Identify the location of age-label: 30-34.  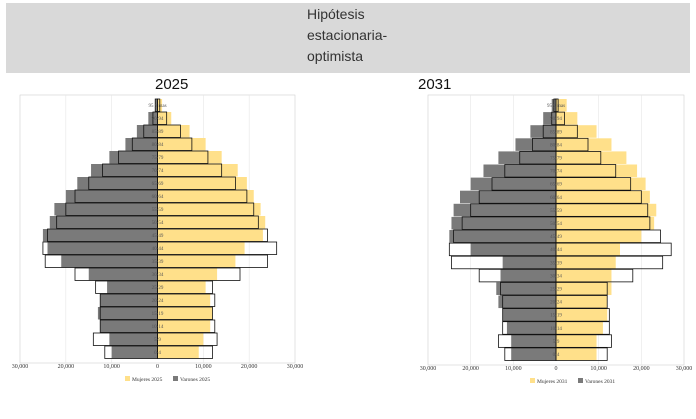
(556, 276).